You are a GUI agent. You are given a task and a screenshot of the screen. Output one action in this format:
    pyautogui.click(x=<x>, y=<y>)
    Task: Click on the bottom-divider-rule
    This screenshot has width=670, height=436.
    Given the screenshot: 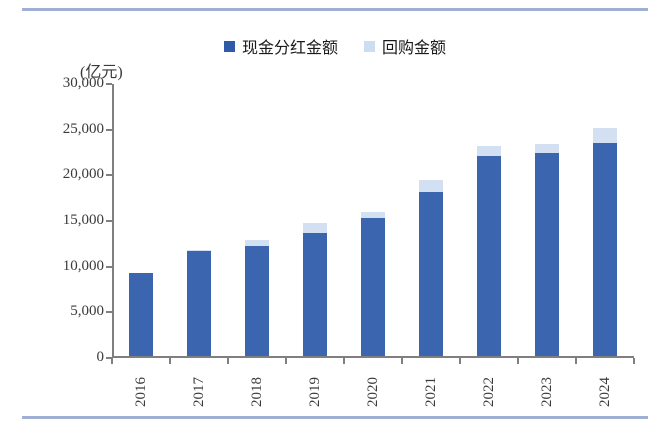 What is the action you would take?
    pyautogui.click(x=335, y=417)
    